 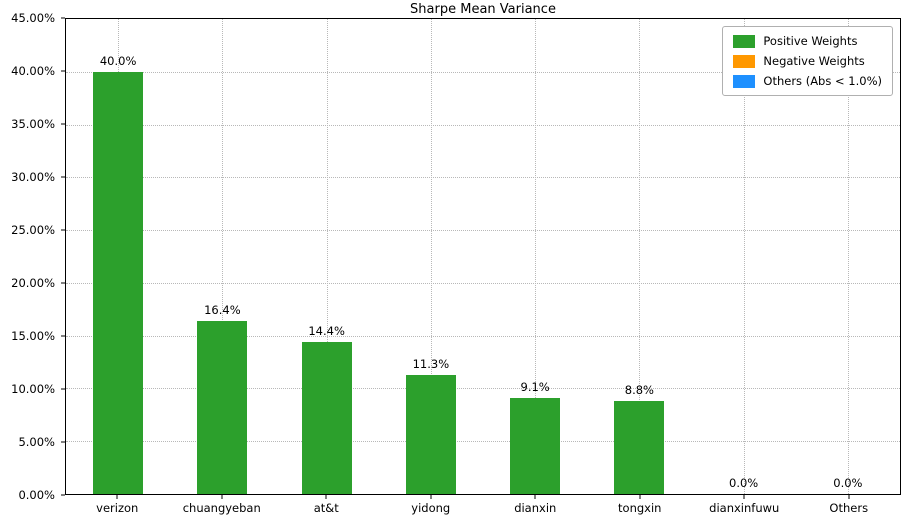 What do you see at coordinates (535, 508) in the screenshot?
I see `x-axis-tick-label: dianxin` at bounding box center [535, 508].